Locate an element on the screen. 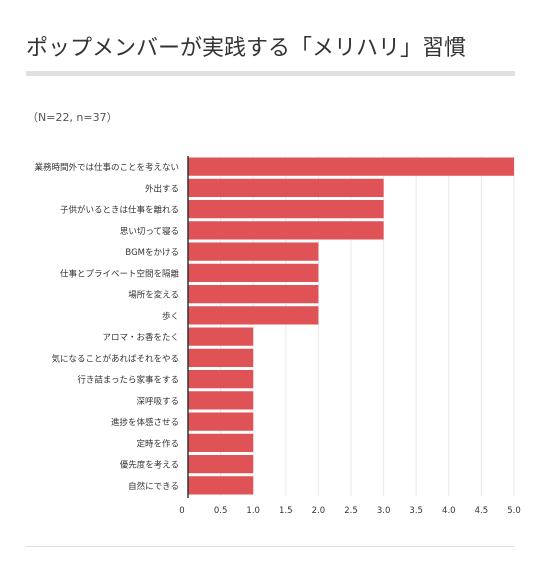 The width and height of the screenshot is (543, 561). x-tick-label: 5.0 is located at coordinates (514, 511).